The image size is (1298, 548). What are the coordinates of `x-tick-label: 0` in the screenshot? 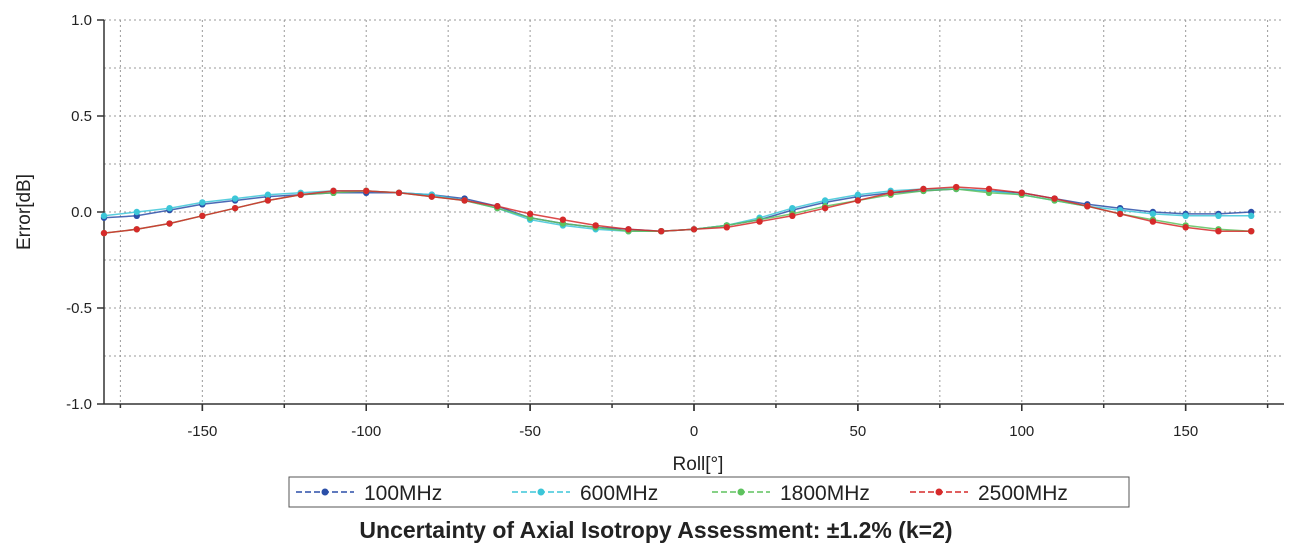 It's located at (694, 431).